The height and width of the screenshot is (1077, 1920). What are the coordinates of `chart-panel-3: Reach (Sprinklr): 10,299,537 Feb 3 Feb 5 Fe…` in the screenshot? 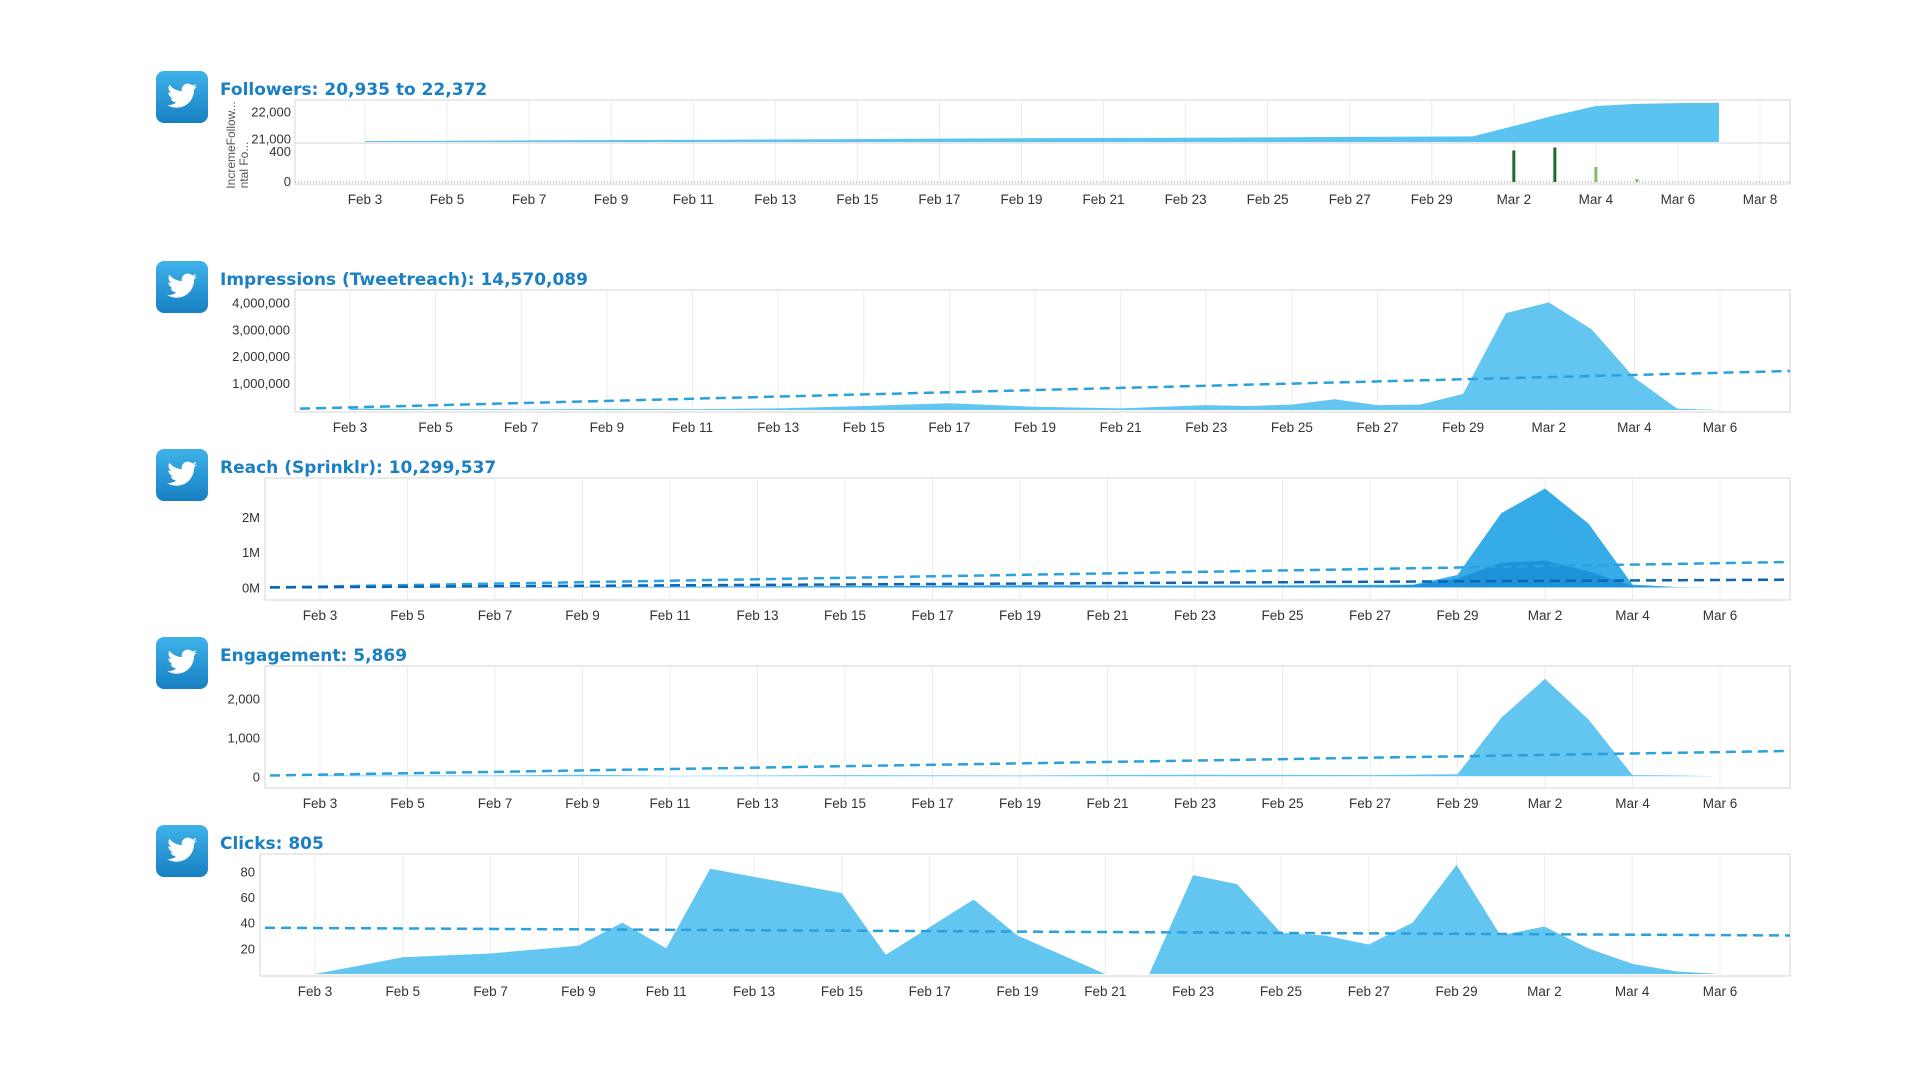 It's located at (970, 543).